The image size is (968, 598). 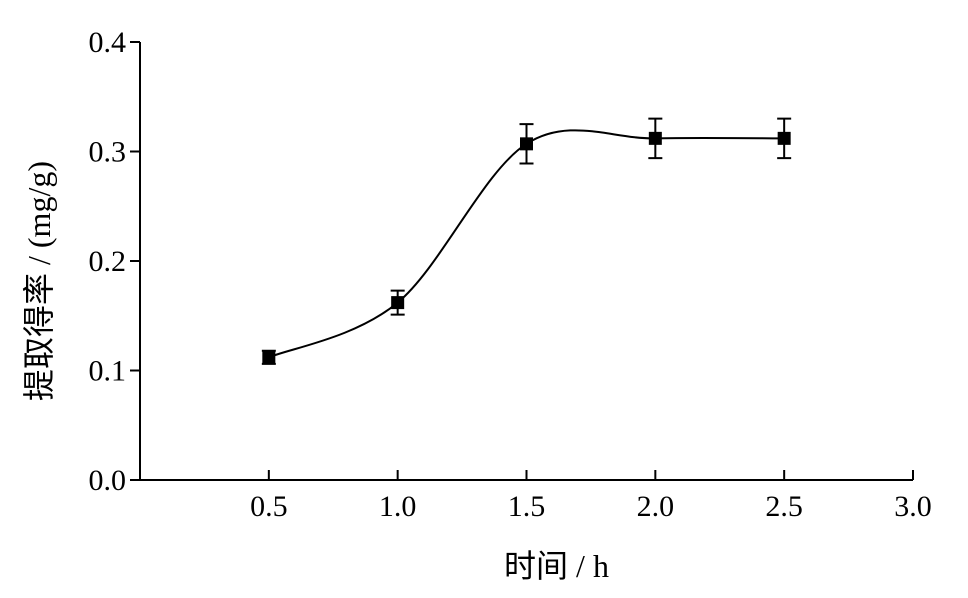 I want to click on x-tick-label: 2.5, so click(x=784, y=506).